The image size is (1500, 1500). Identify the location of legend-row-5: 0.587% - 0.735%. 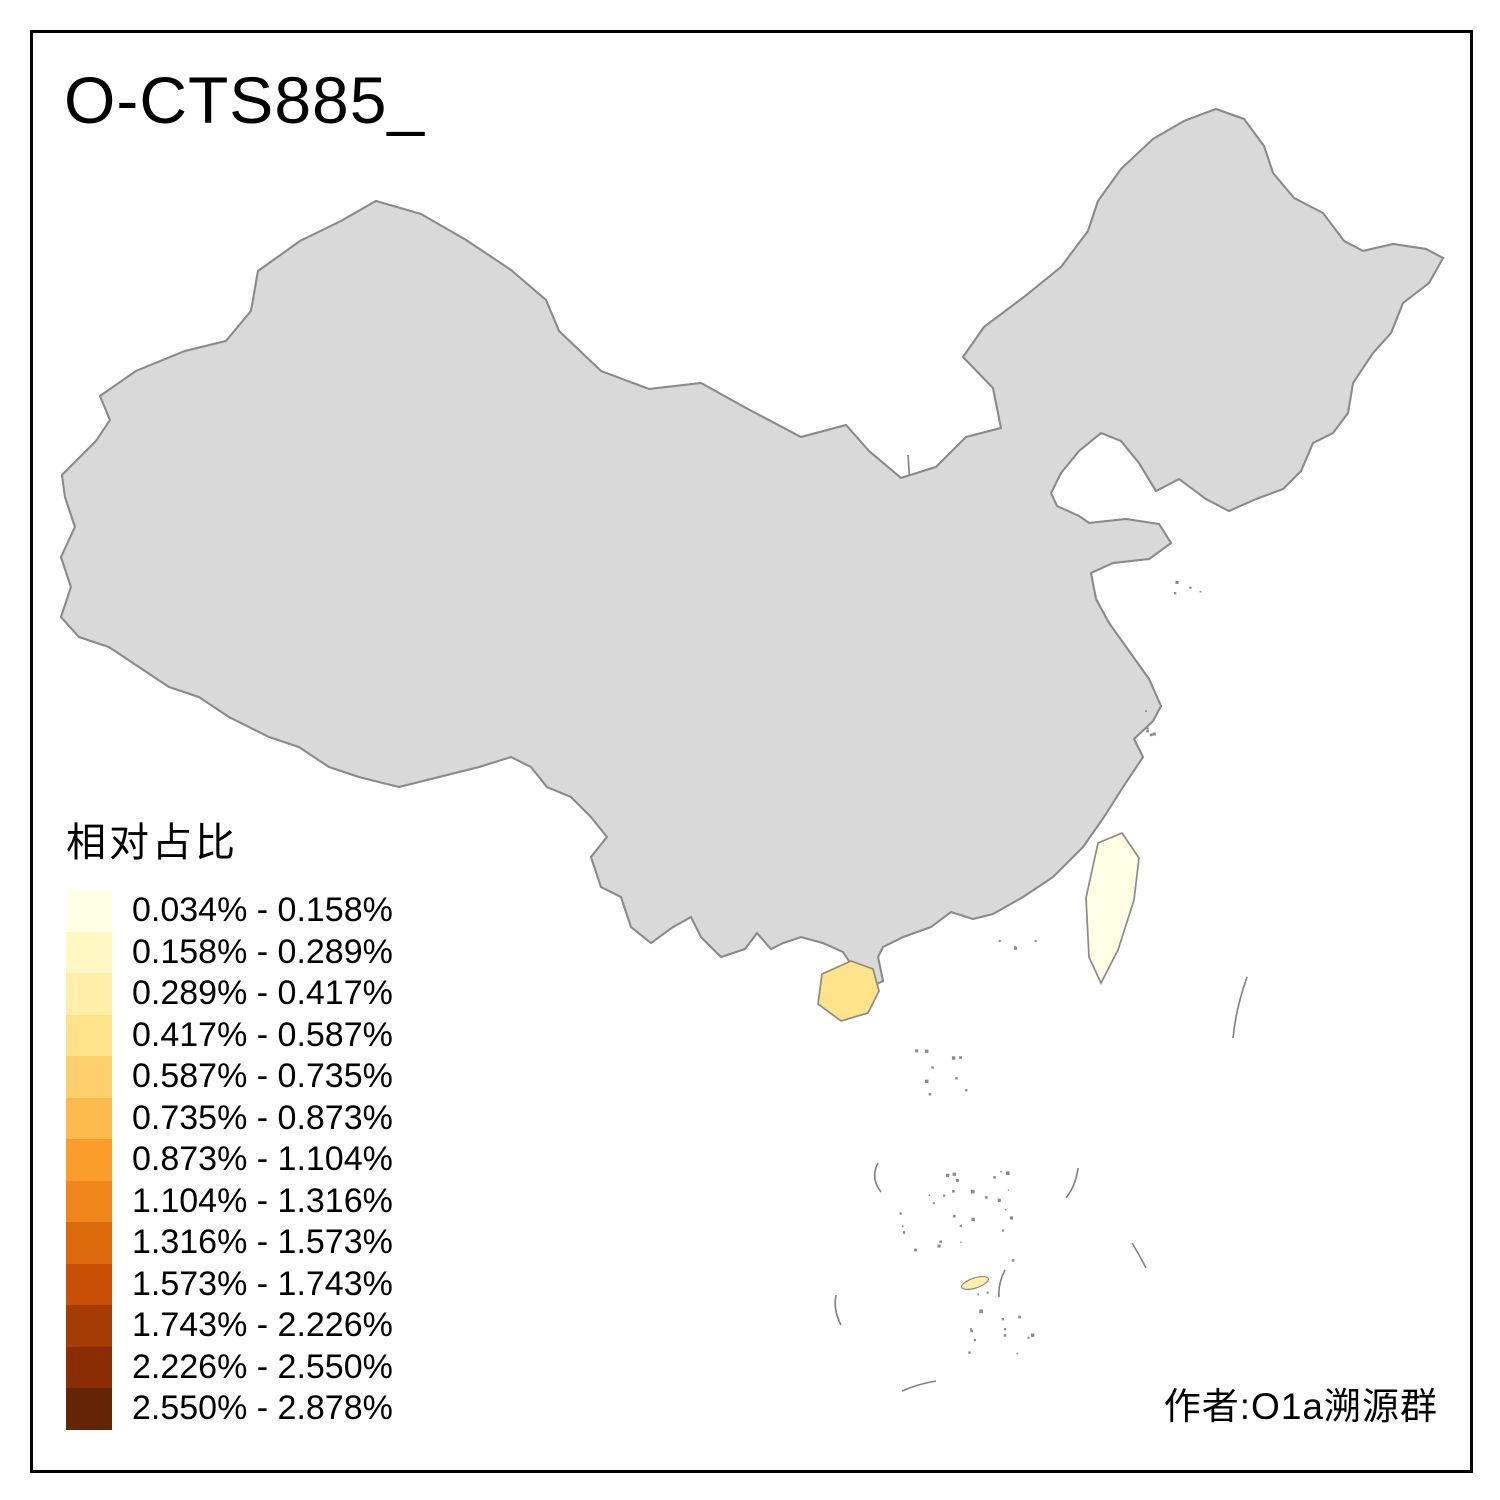
(229, 1077).